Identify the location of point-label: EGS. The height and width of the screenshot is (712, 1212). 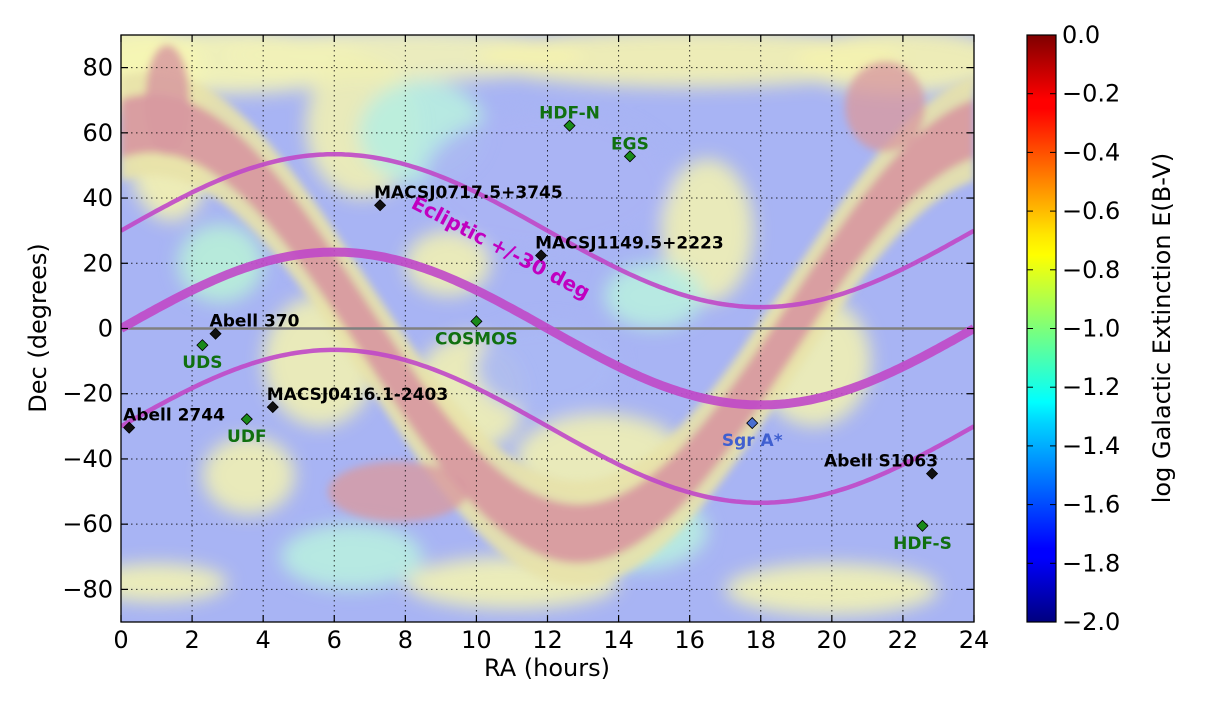
(630, 144).